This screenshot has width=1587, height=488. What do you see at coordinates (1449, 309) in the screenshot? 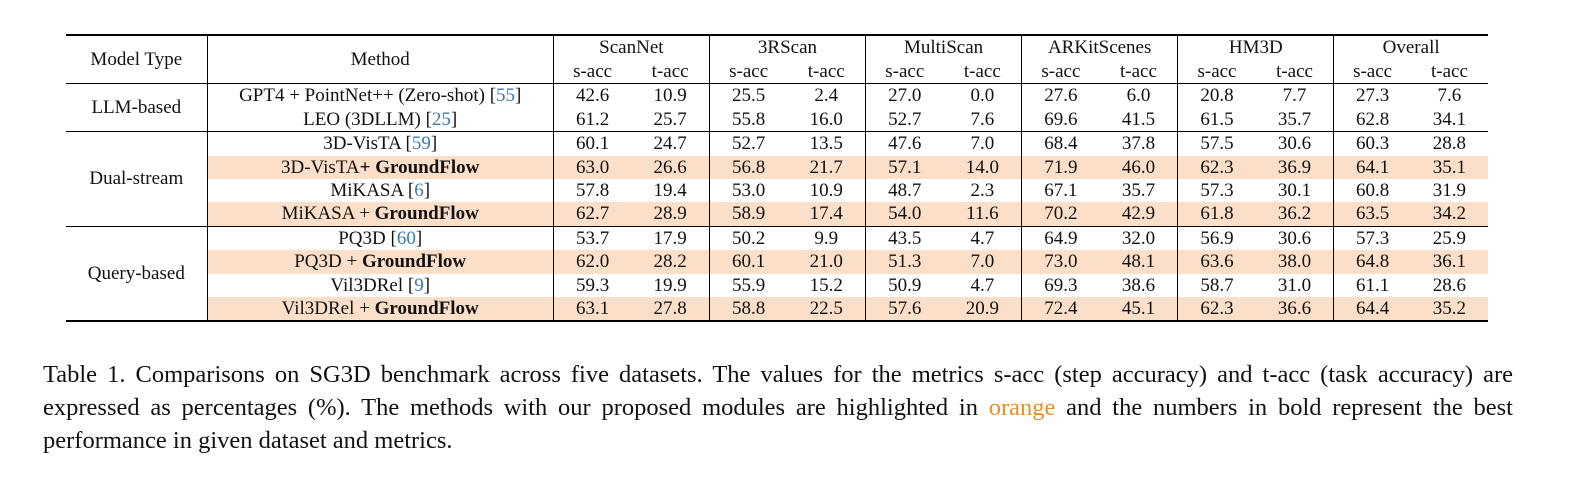
I see `value-cell: 35.2` at bounding box center [1449, 309].